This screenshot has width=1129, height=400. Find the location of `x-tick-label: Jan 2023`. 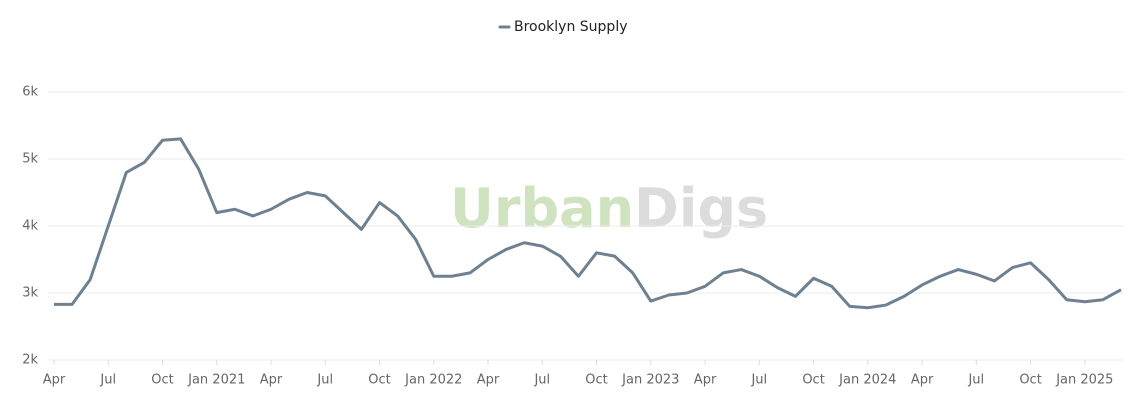

x-tick-label: Jan 2023 is located at coordinates (650, 380).